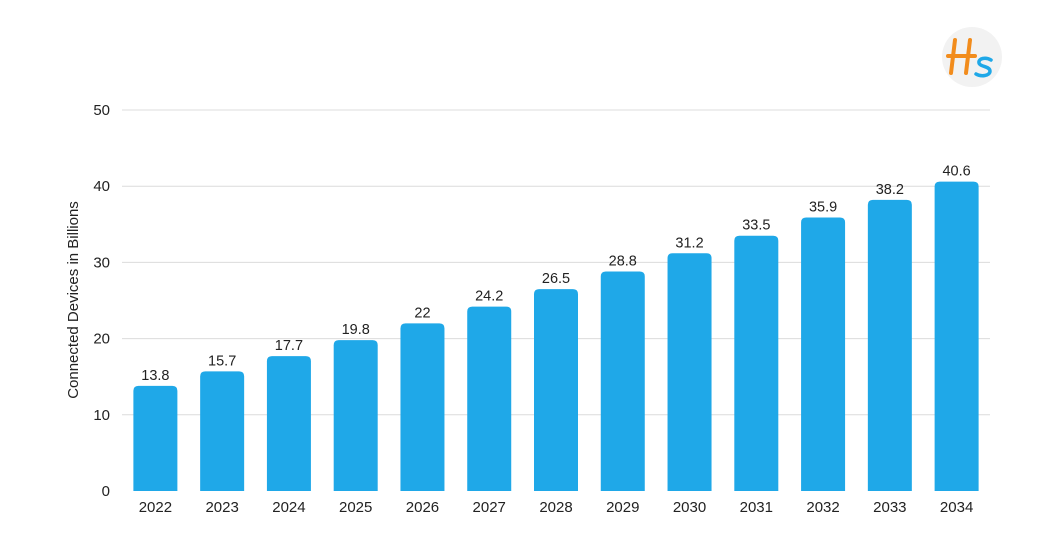 This screenshot has width=1060, height=557. Describe the element at coordinates (155, 507) in the screenshot. I see `x-tick-label-2022: 2022` at that location.